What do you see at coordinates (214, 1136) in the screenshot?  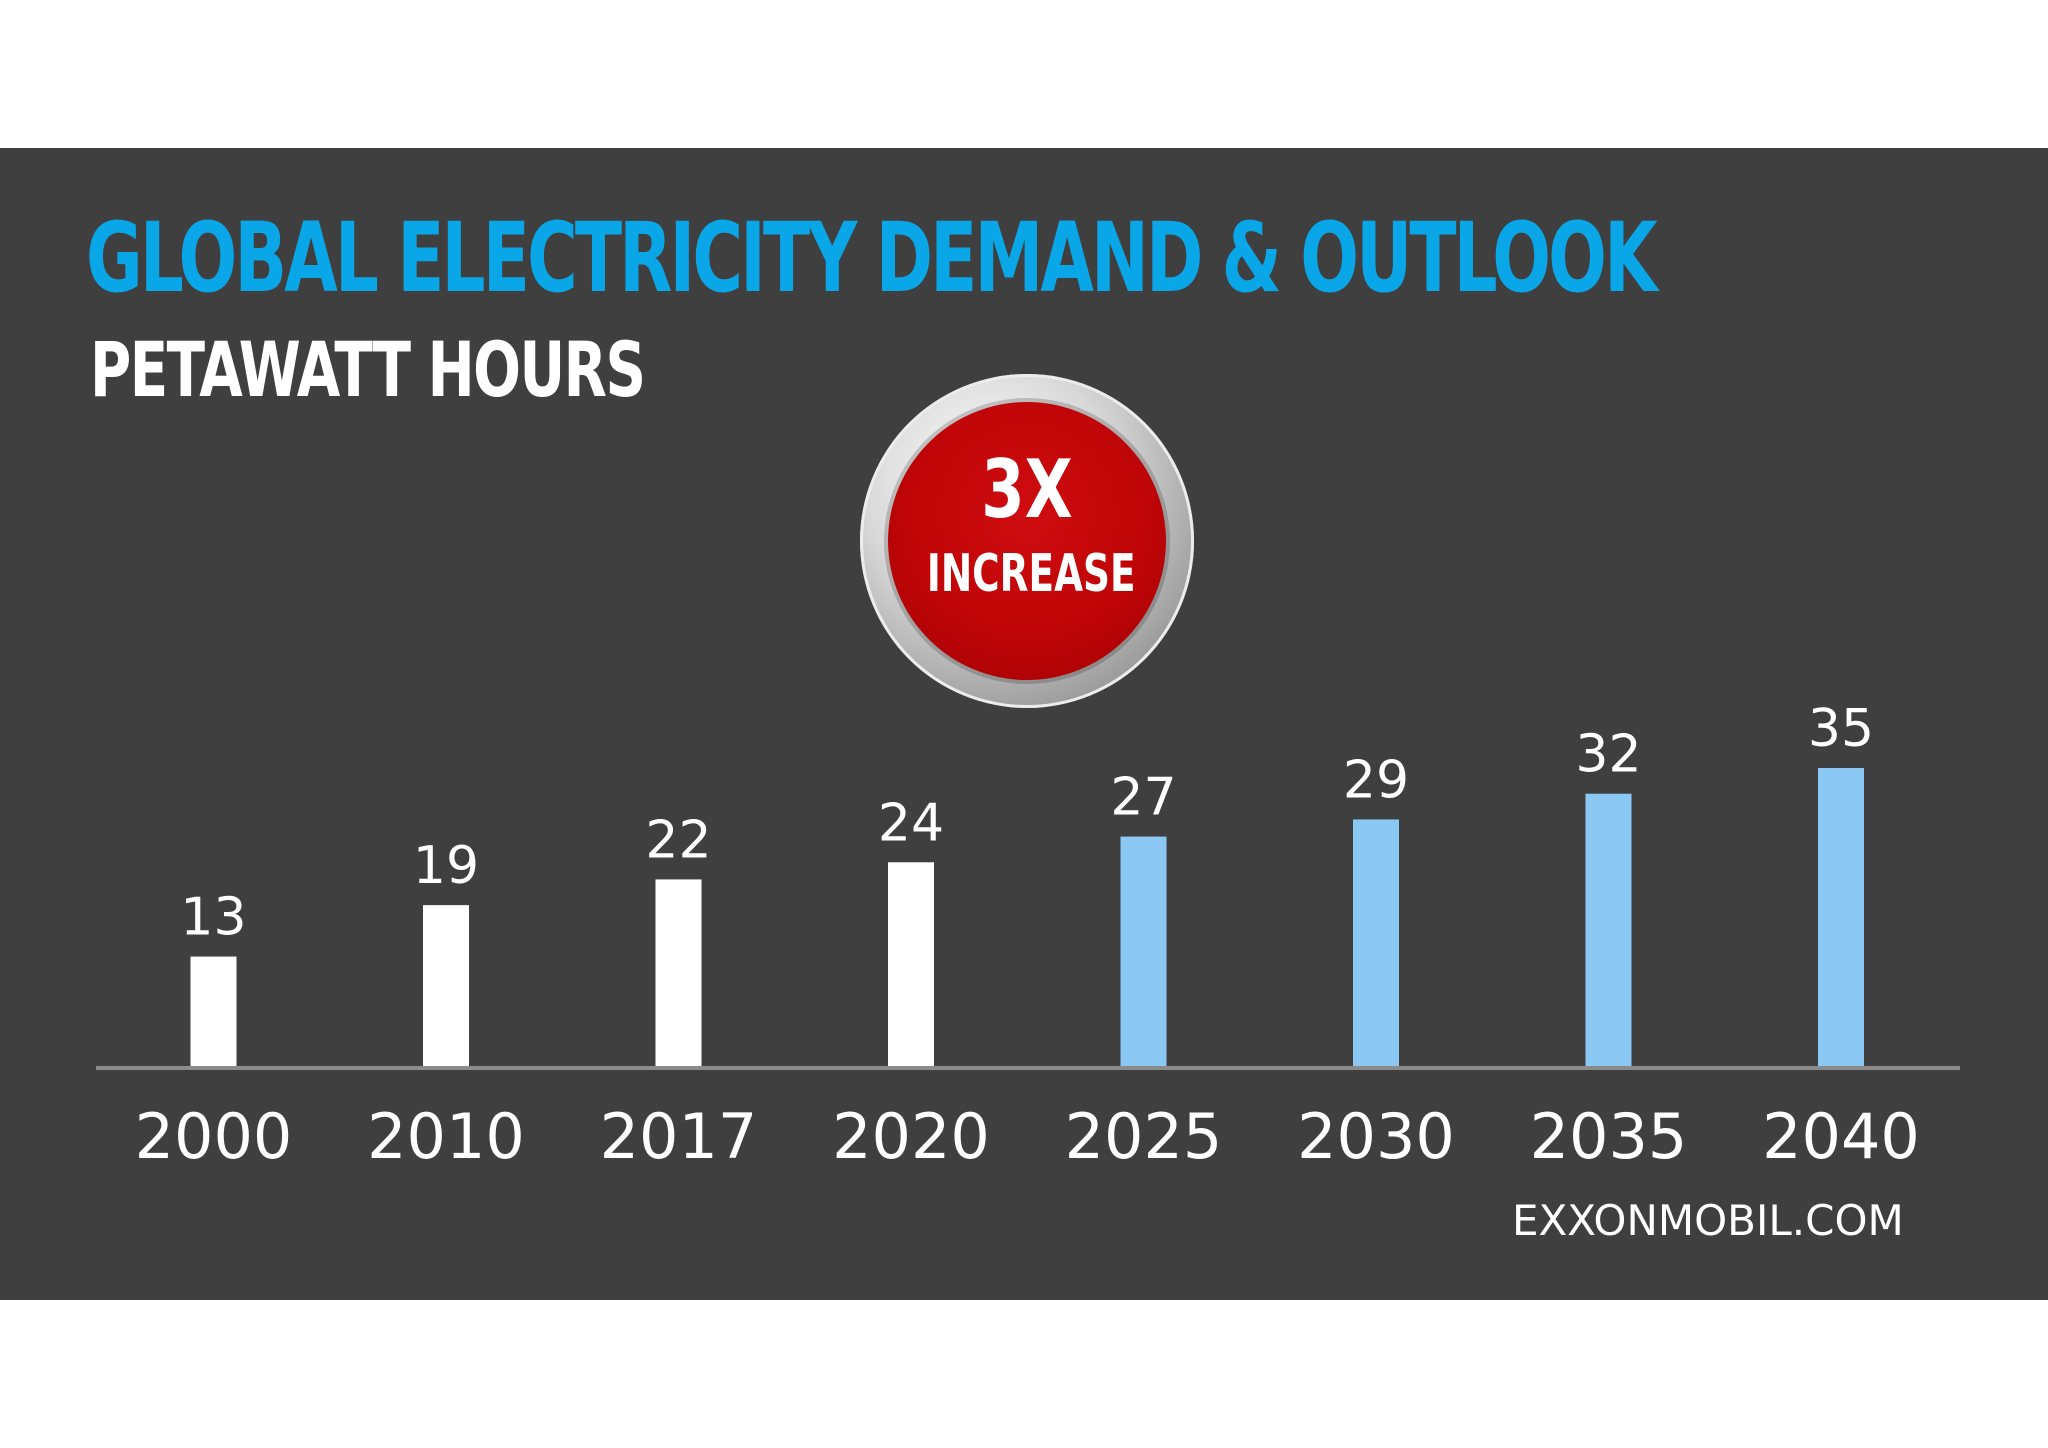 I see `category-label-2000: 2000` at bounding box center [214, 1136].